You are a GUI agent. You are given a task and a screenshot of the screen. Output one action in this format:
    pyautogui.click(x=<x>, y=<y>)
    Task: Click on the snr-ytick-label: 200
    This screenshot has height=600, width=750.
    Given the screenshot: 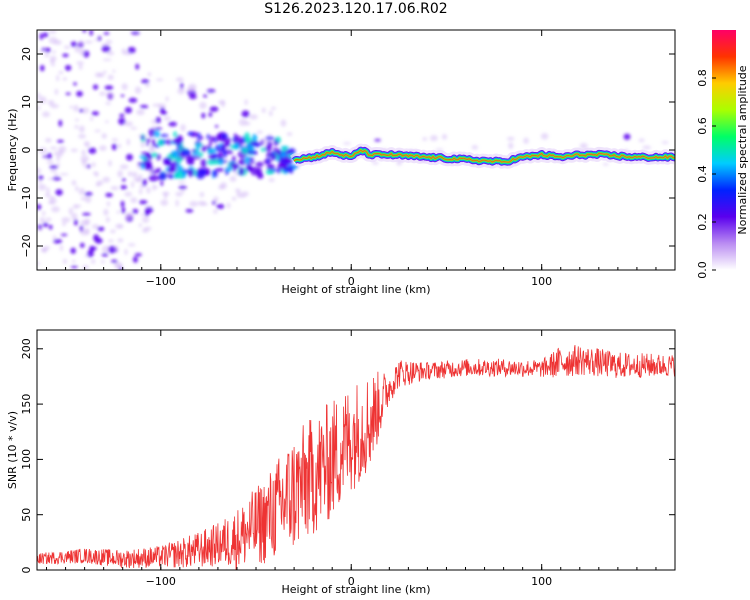 What is the action you would take?
    pyautogui.click(x=26, y=348)
    